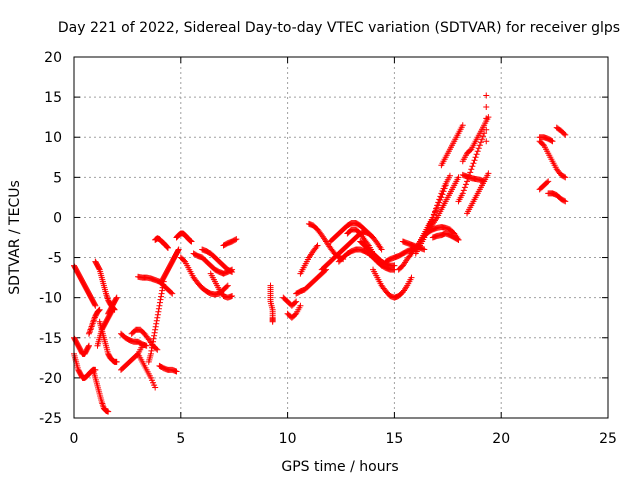  What do you see at coordinates (50, 339) in the screenshot?
I see `y-tick-label: -15` at bounding box center [50, 339].